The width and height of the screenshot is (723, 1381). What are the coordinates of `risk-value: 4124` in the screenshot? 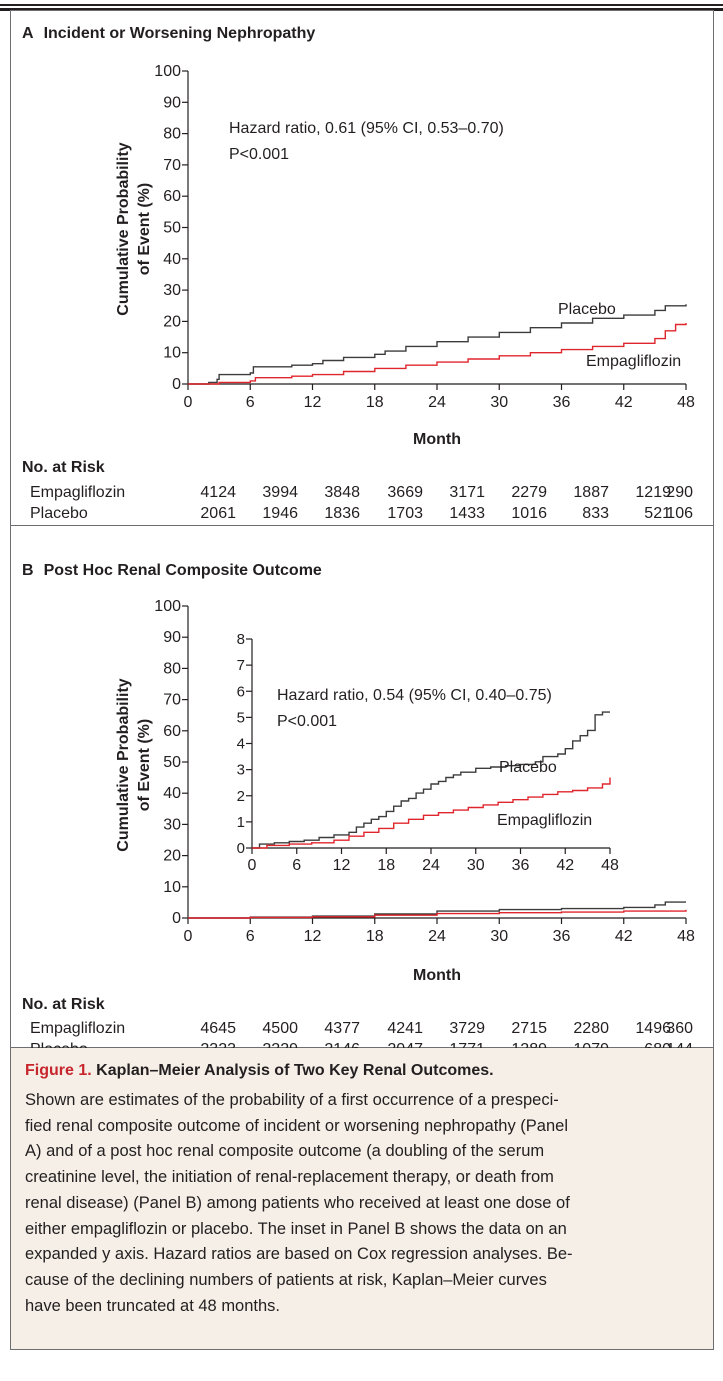 It's located at (218, 492).